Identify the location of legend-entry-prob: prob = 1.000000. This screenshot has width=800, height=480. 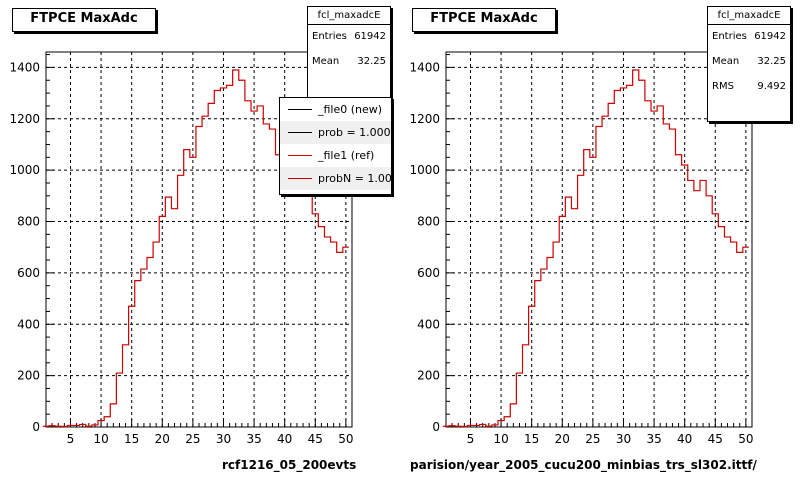
(335, 132).